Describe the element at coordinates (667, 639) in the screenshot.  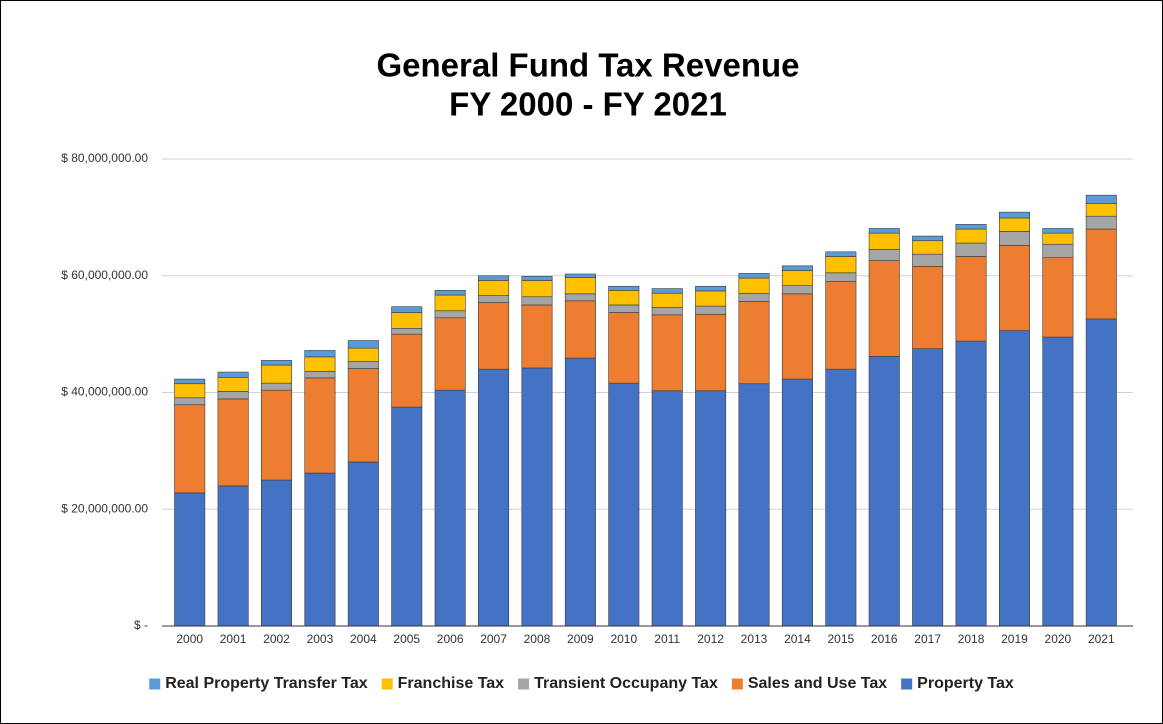
I see `x-tick-label: 2011` at that location.